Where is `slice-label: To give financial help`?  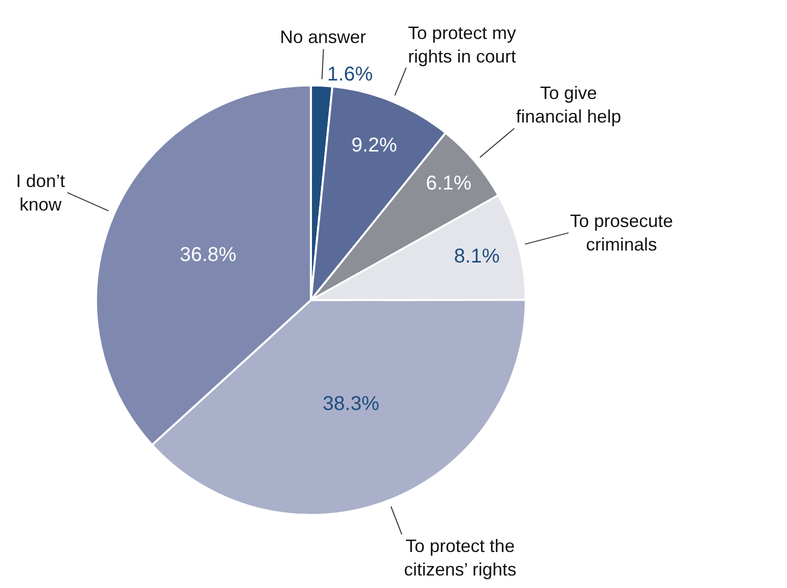
slice-label: To give financial help is located at coordinates (569, 104).